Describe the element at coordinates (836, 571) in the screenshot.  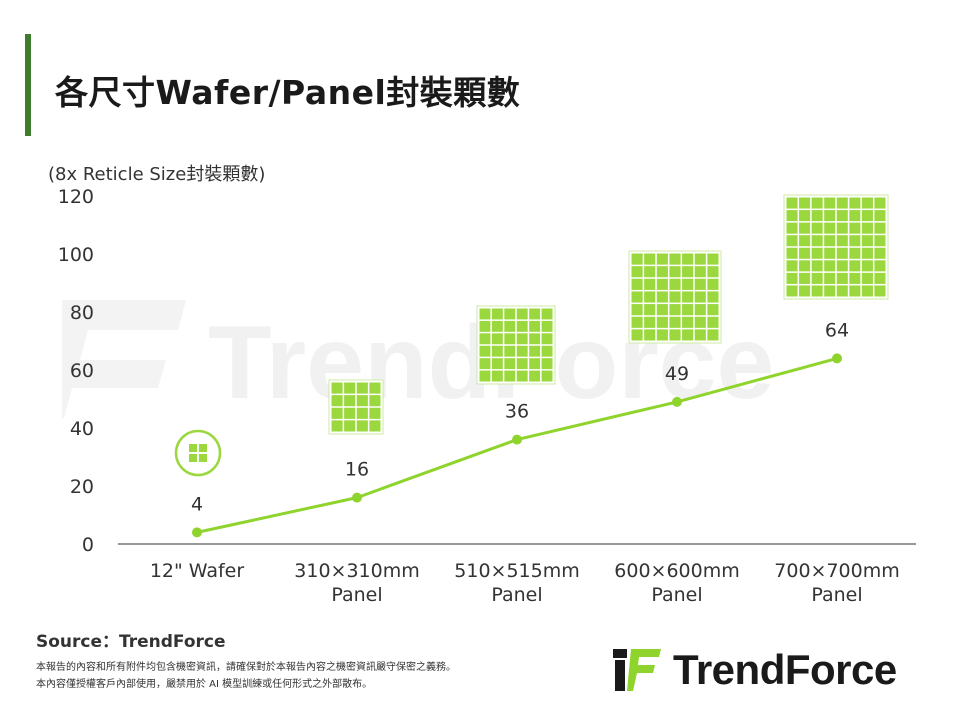
I see `x-tick-label: 700×700mm` at that location.